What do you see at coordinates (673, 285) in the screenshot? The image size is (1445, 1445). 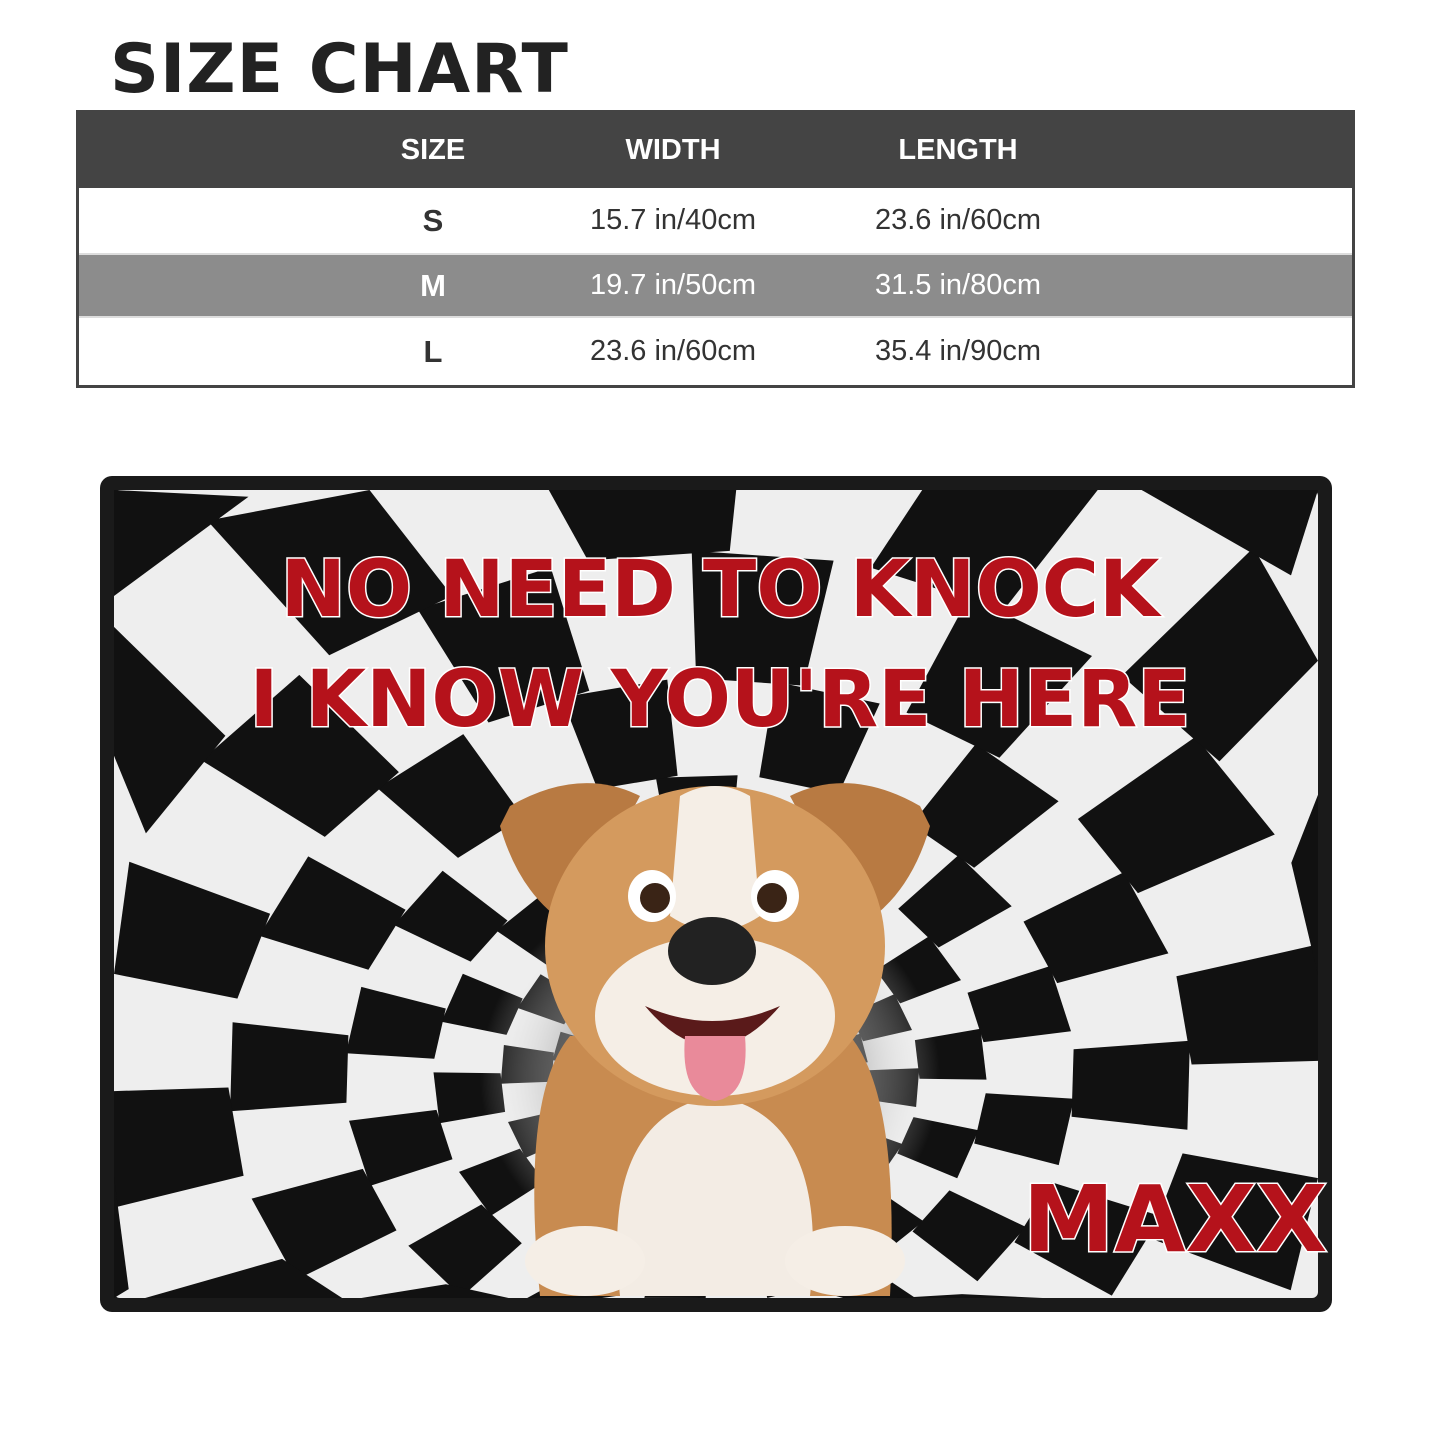 I see `width-cell: 19.7 in/50cm` at bounding box center [673, 285].